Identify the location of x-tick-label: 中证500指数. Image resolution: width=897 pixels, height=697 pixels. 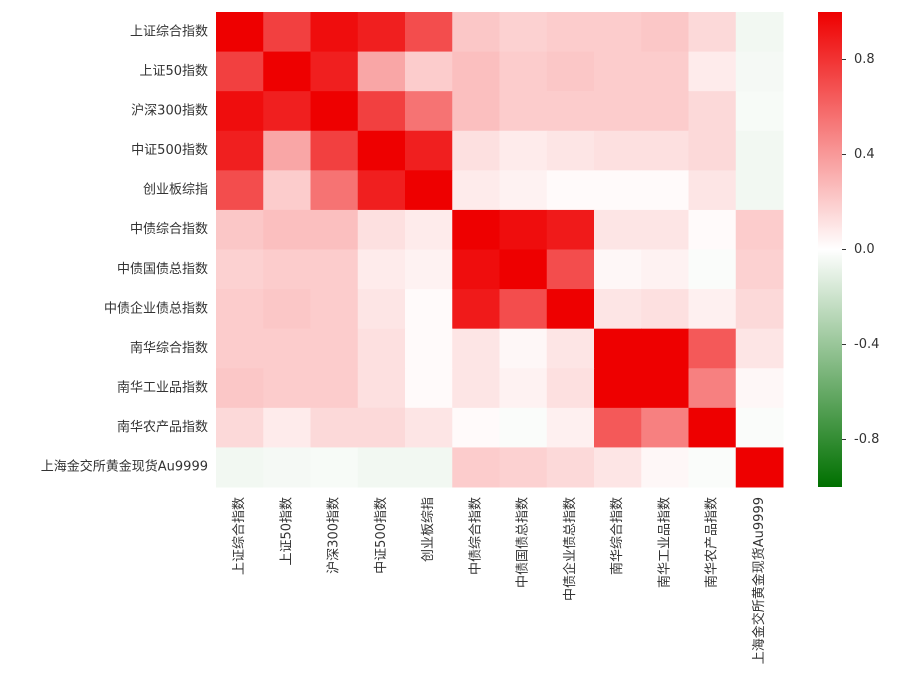
(381, 535).